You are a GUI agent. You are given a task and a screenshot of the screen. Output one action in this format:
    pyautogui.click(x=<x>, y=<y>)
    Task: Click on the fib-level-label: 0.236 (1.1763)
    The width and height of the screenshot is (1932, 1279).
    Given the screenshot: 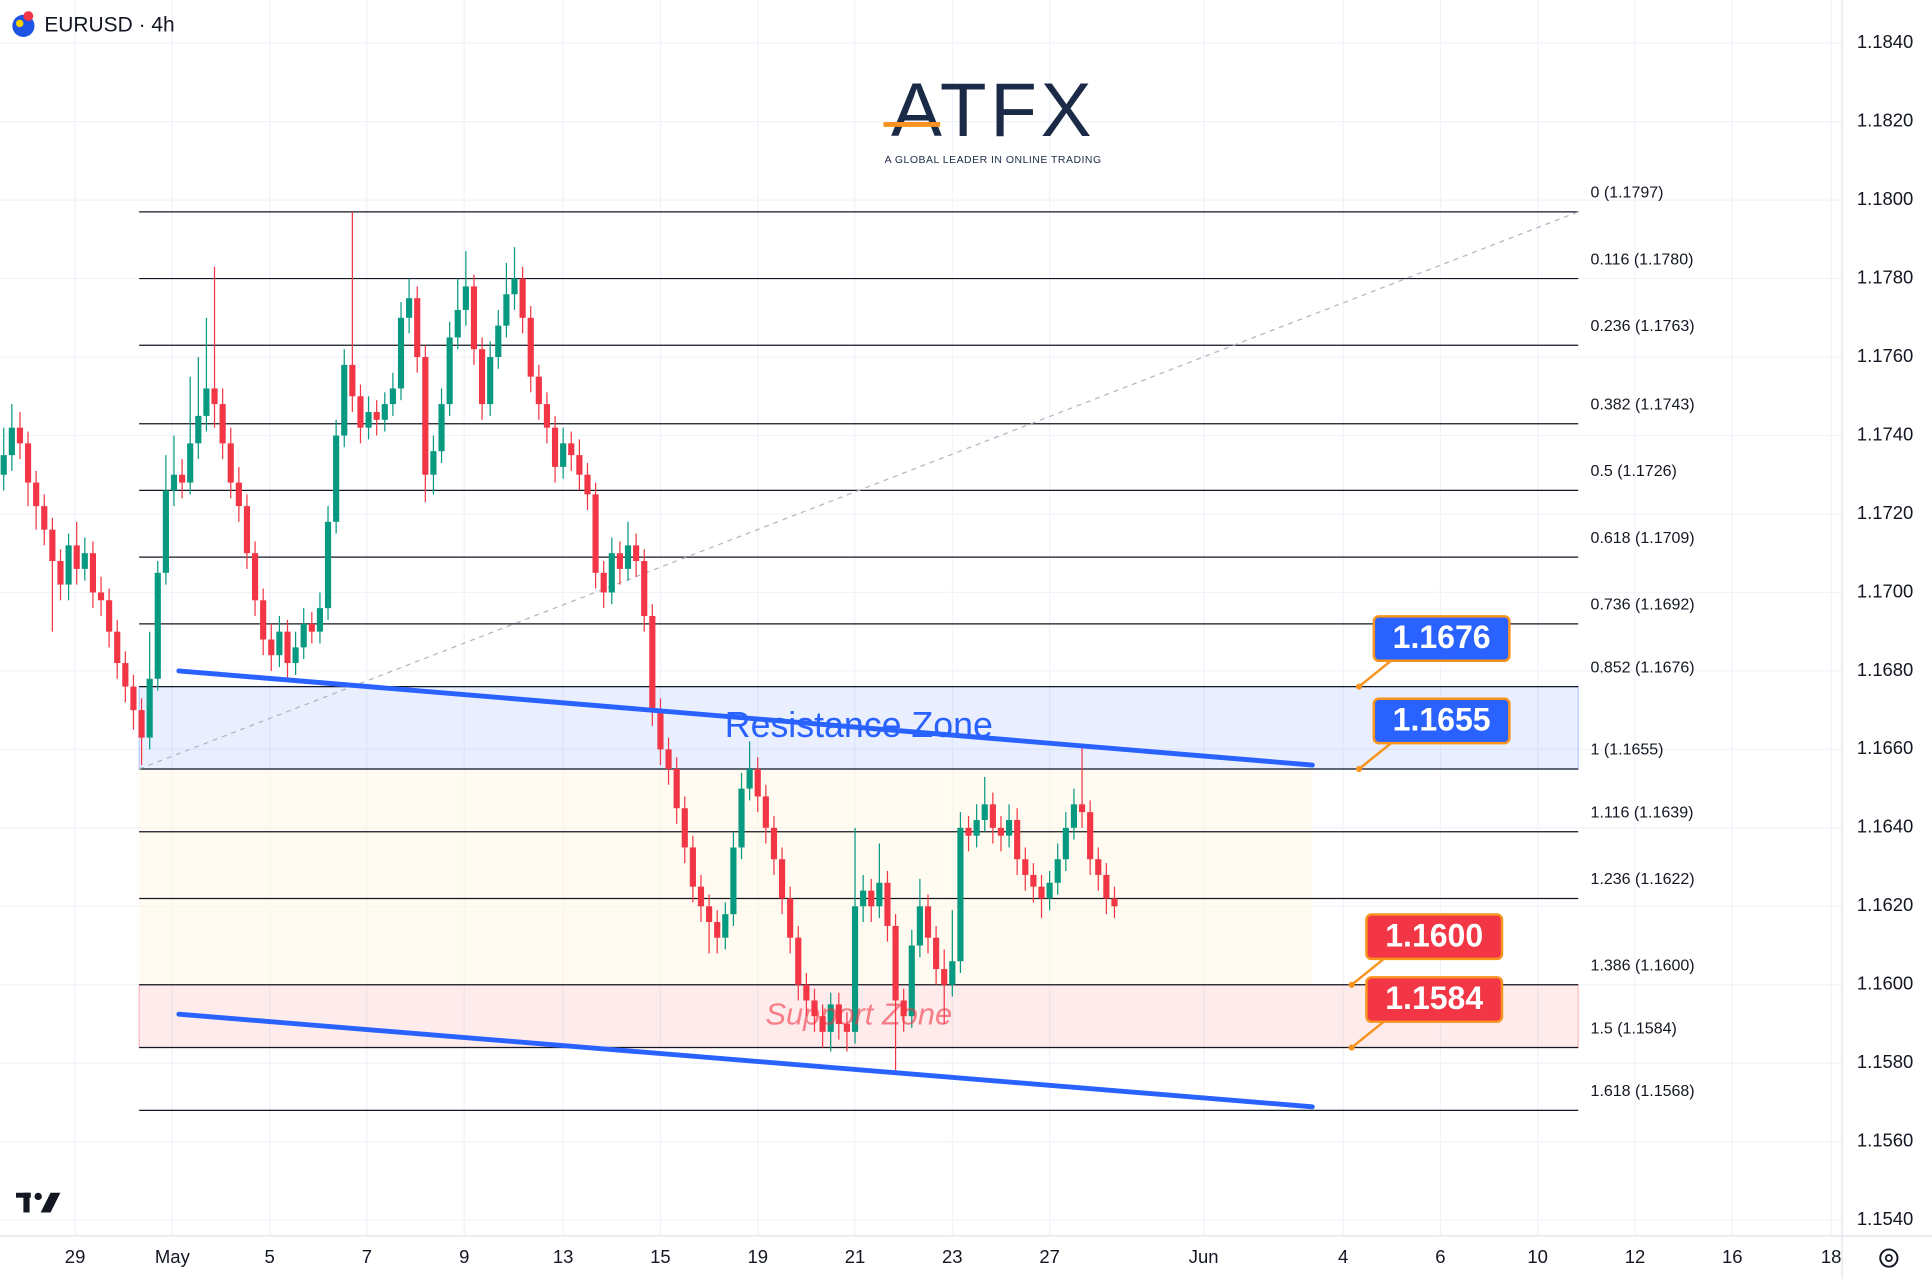 What is the action you would take?
    pyautogui.click(x=1643, y=326)
    